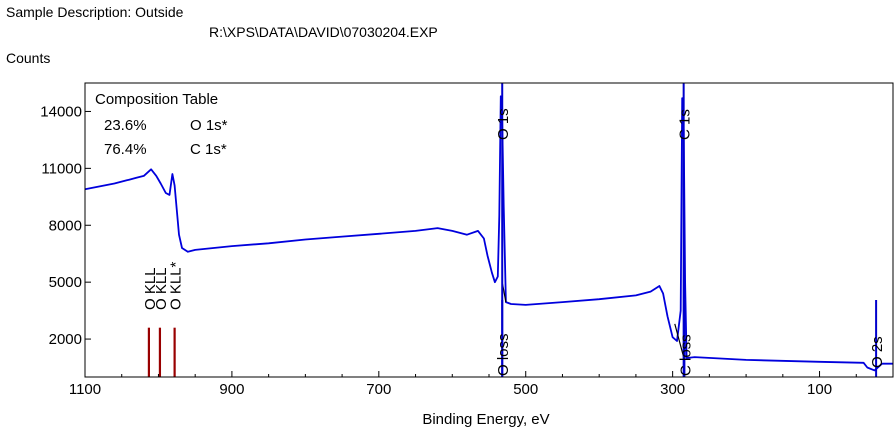  I want to click on peak-label: O KLL*, so click(176, 285).